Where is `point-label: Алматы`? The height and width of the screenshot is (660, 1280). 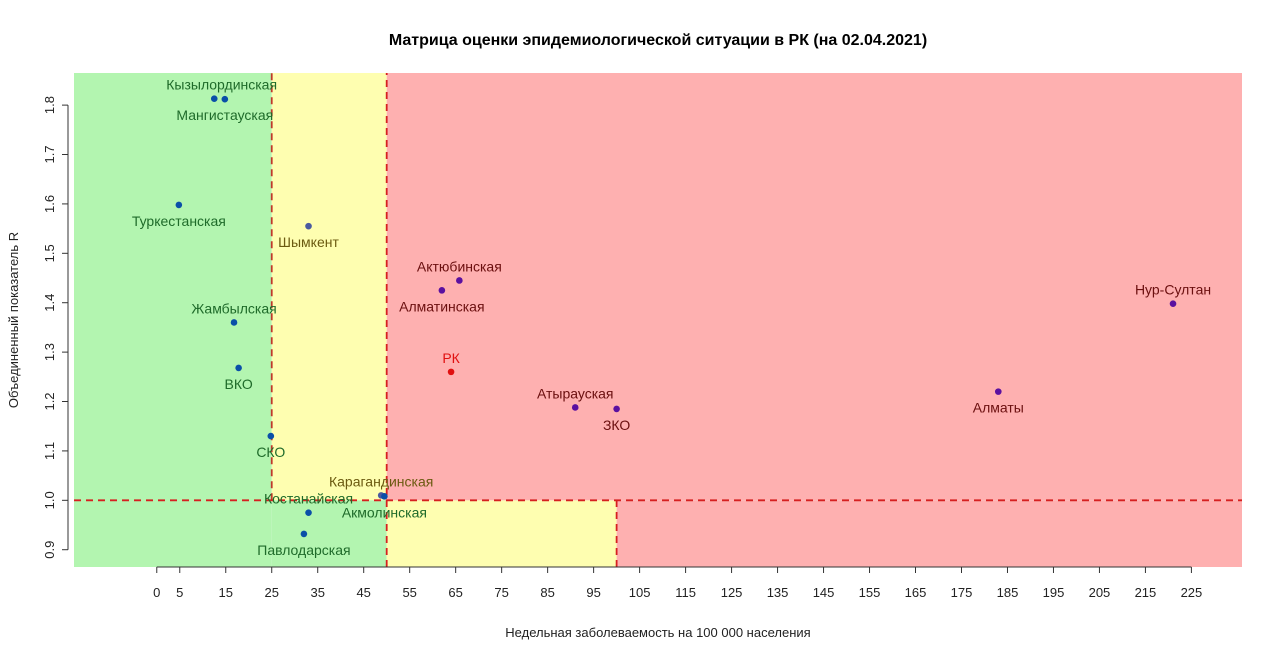 point-label: Алматы is located at coordinates (998, 408).